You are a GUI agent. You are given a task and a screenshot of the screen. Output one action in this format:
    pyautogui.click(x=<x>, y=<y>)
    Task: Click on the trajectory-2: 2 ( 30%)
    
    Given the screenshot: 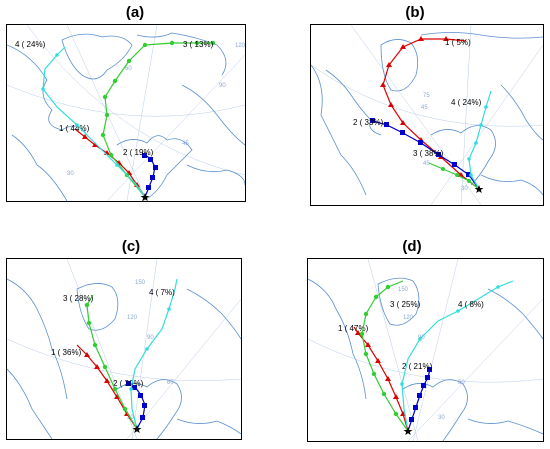 What is the action you would take?
    pyautogui.click(x=130, y=404)
    